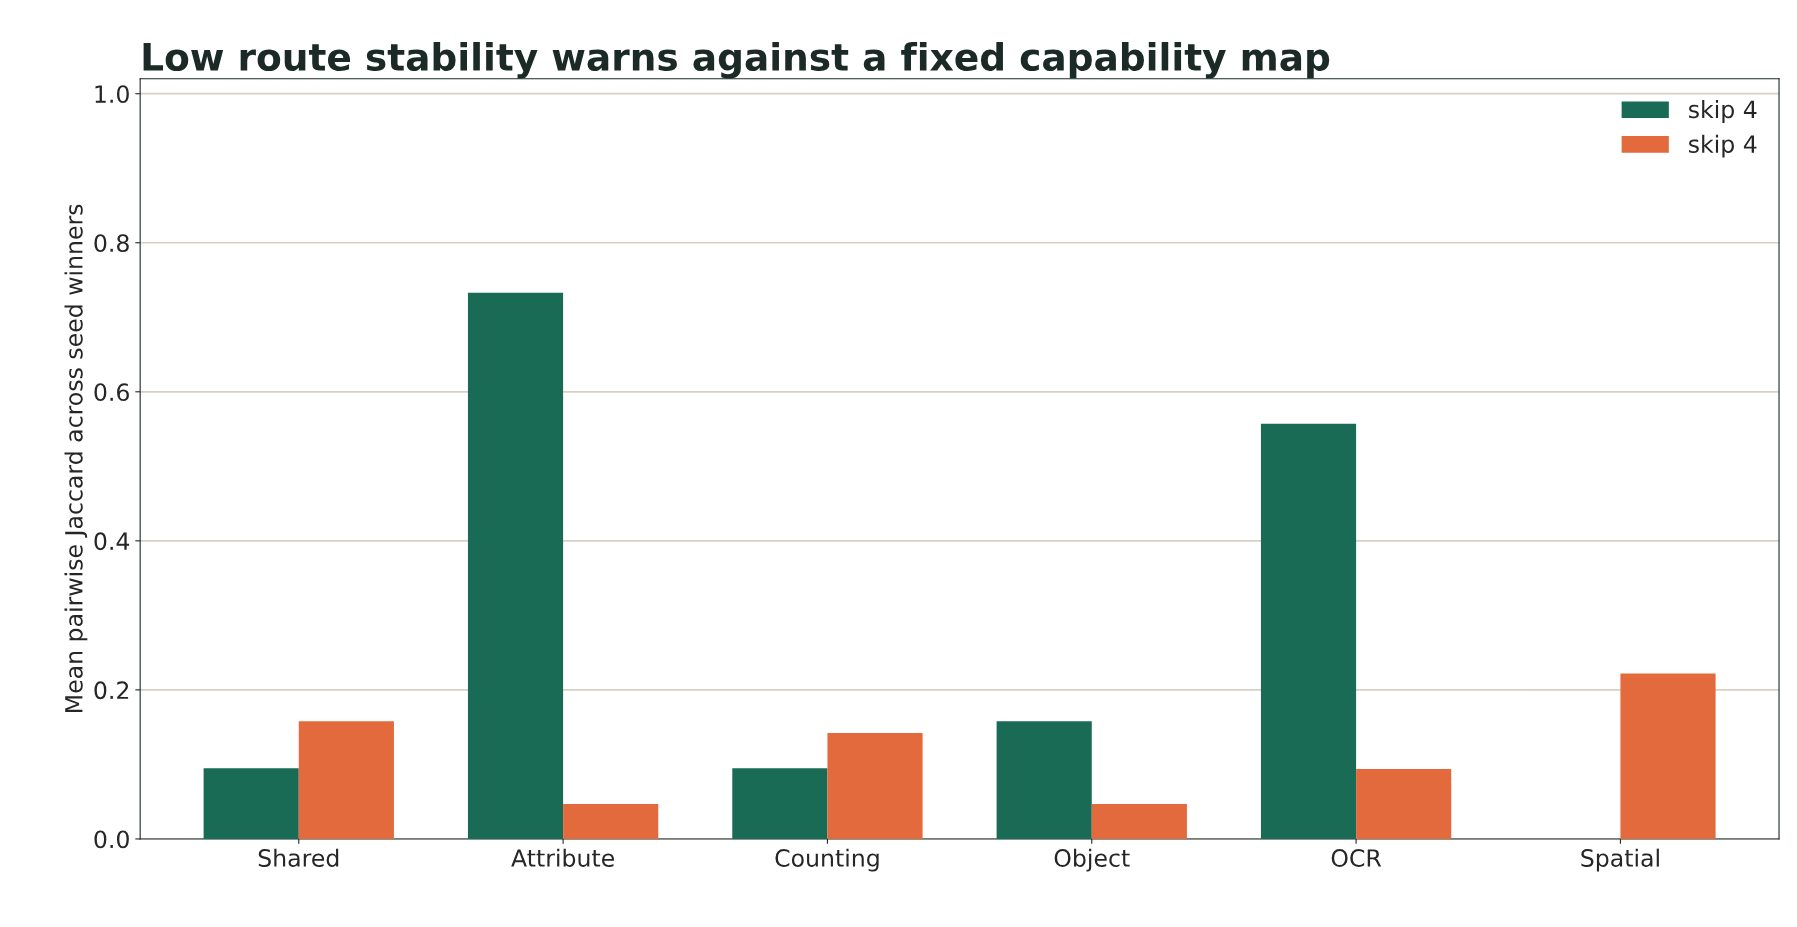  I want to click on y-tick-label: 0.8, so click(111, 243).